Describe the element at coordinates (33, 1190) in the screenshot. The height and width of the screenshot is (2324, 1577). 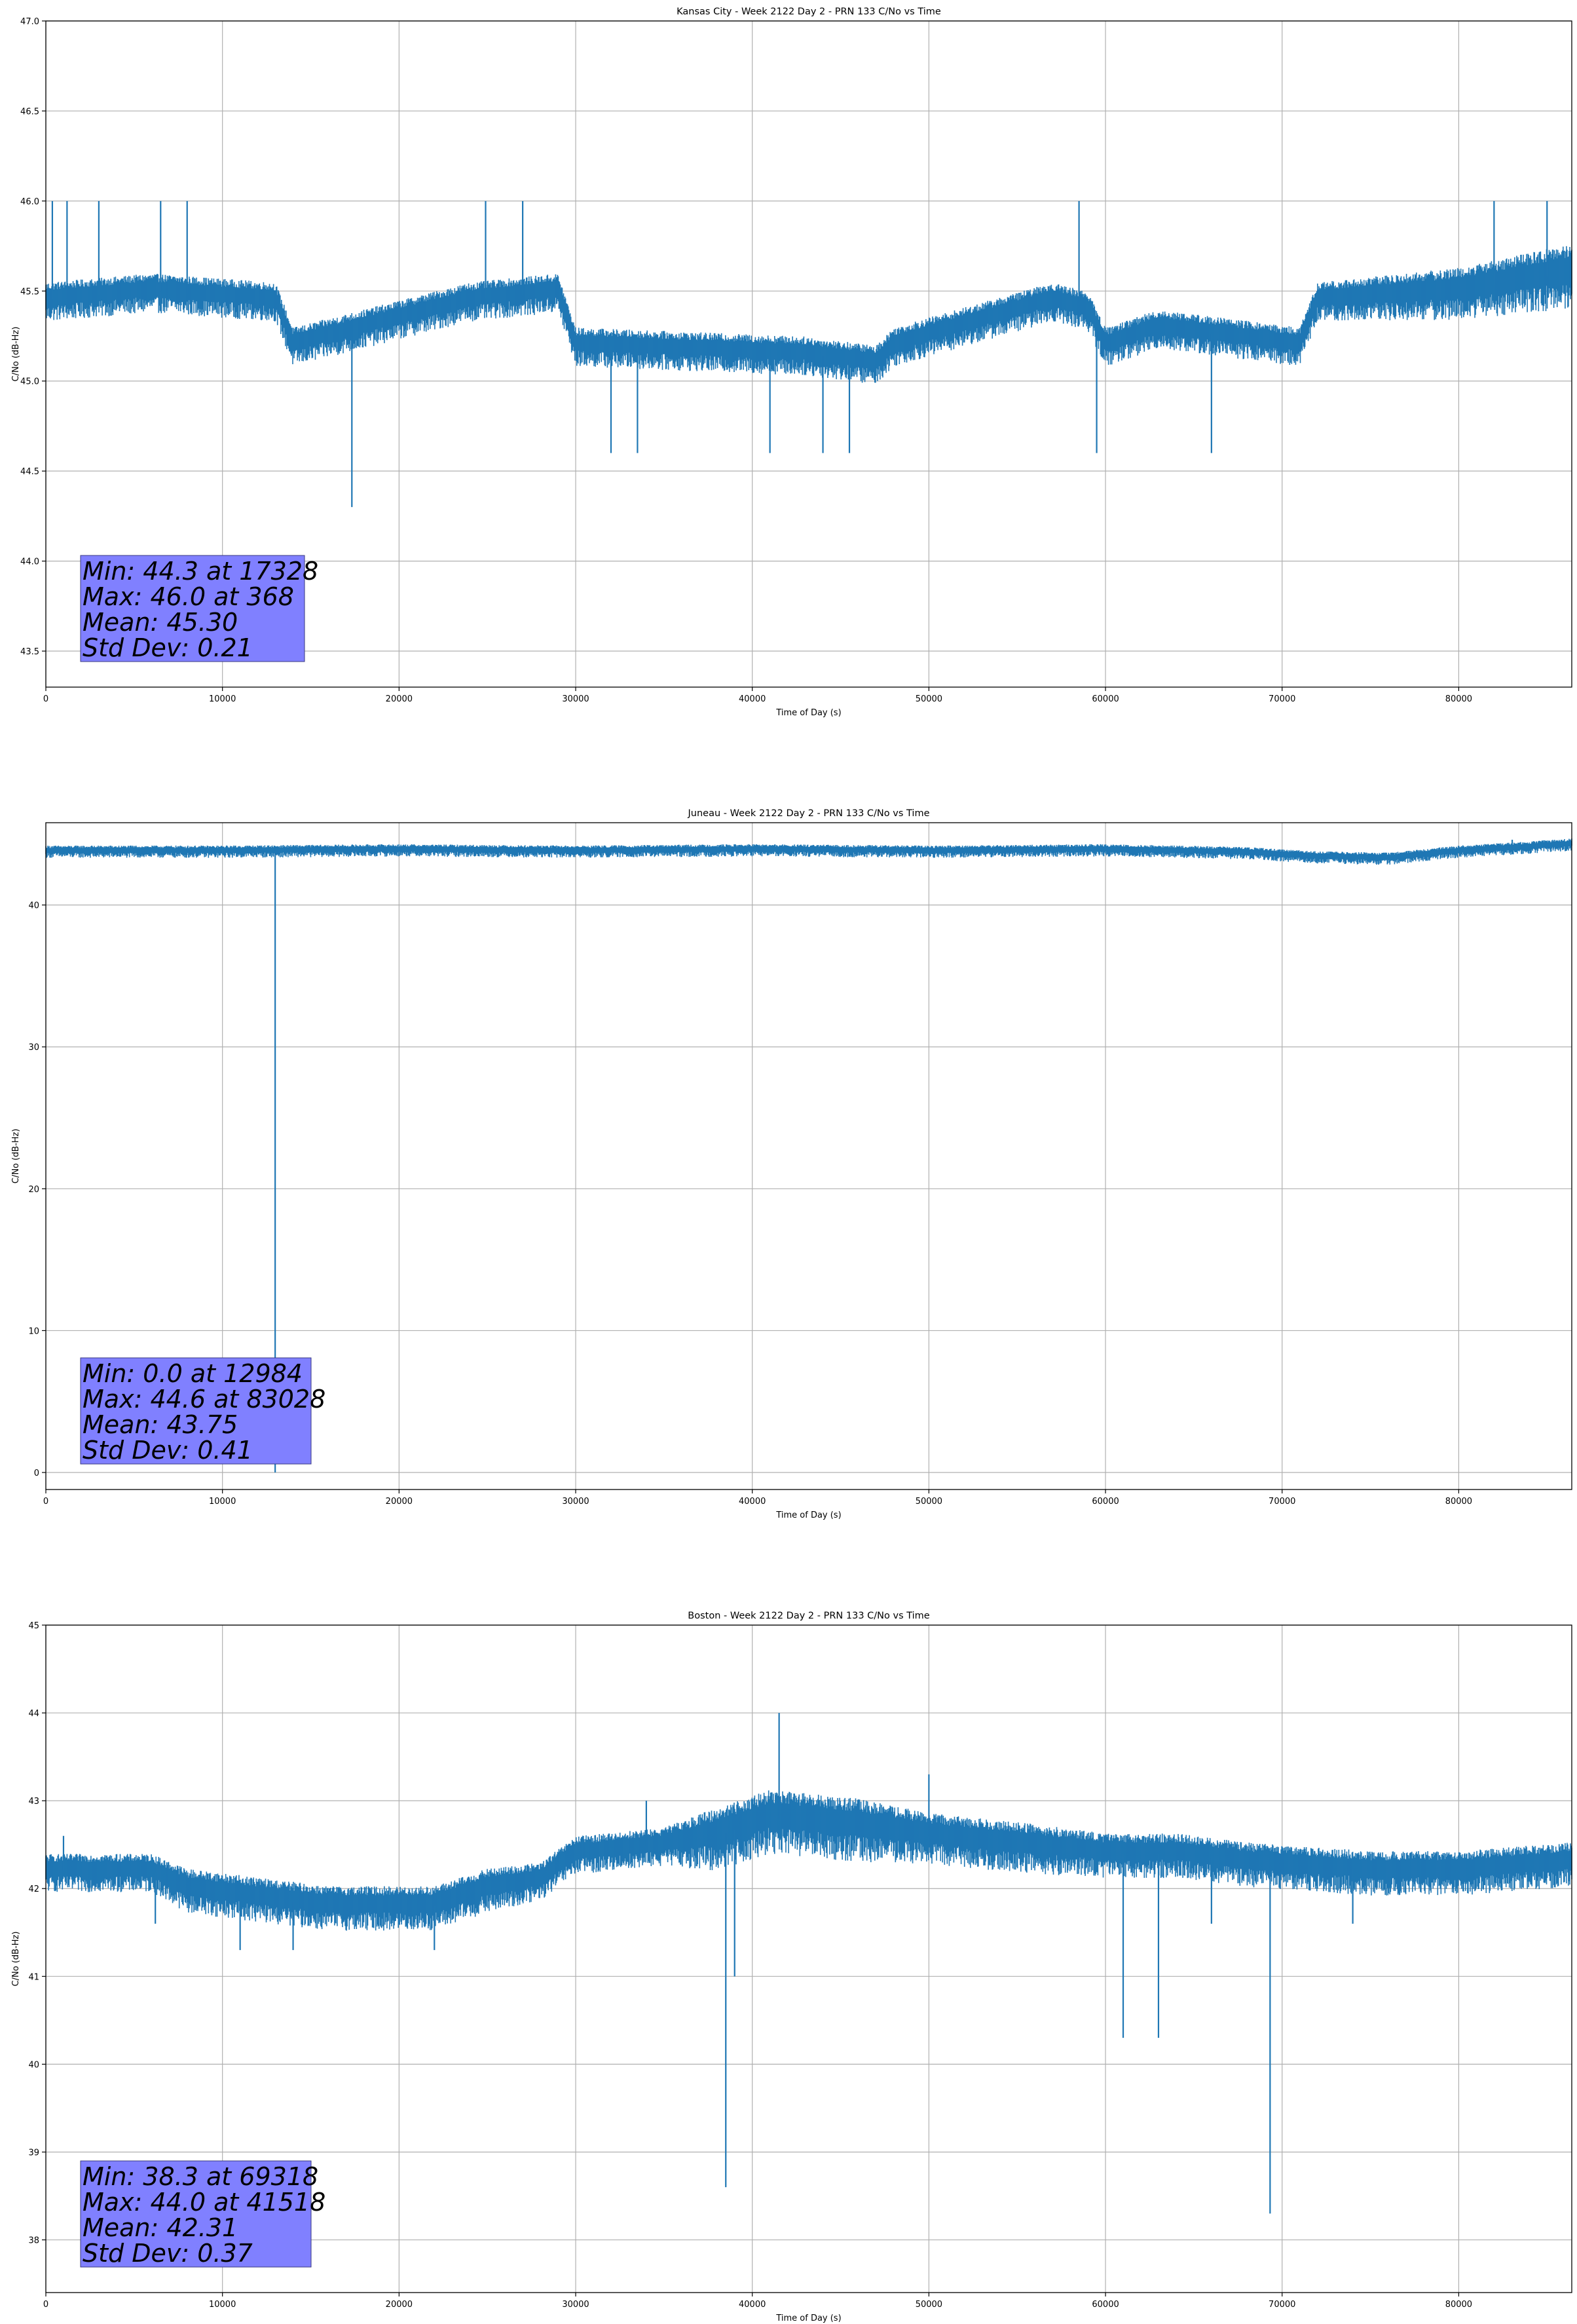
I see `y-tick-label: 20` at that location.